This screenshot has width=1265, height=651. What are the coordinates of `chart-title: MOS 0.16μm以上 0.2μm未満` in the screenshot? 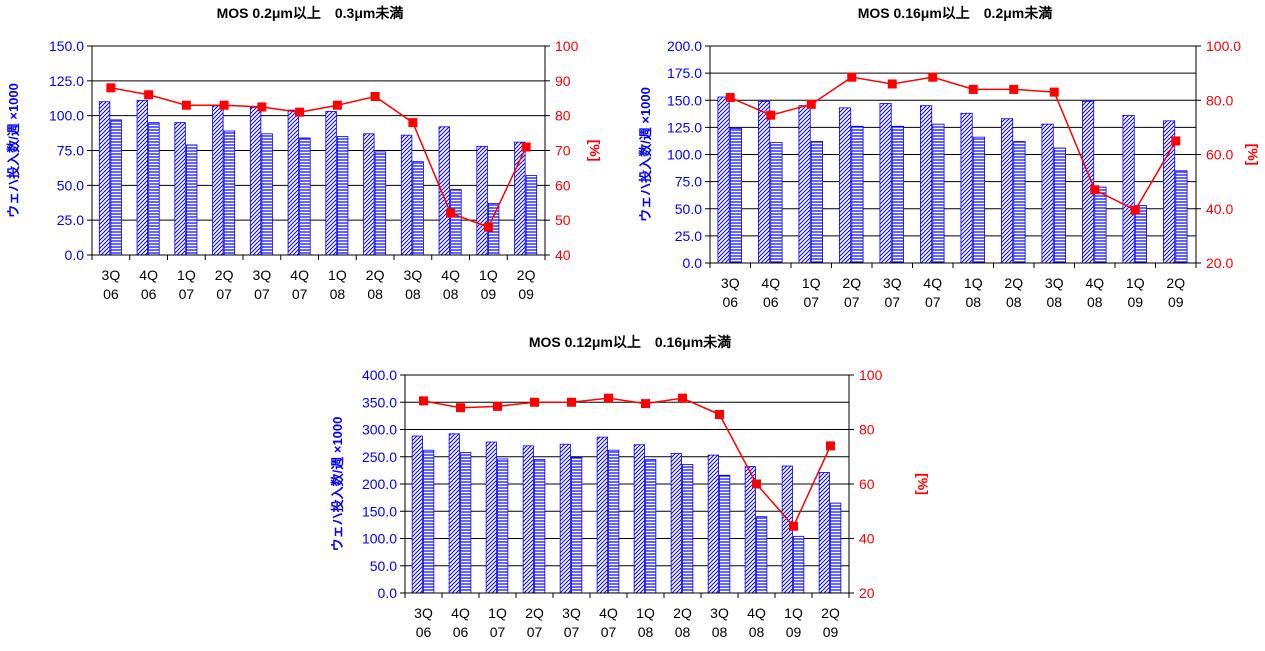 It's located at (955, 13).